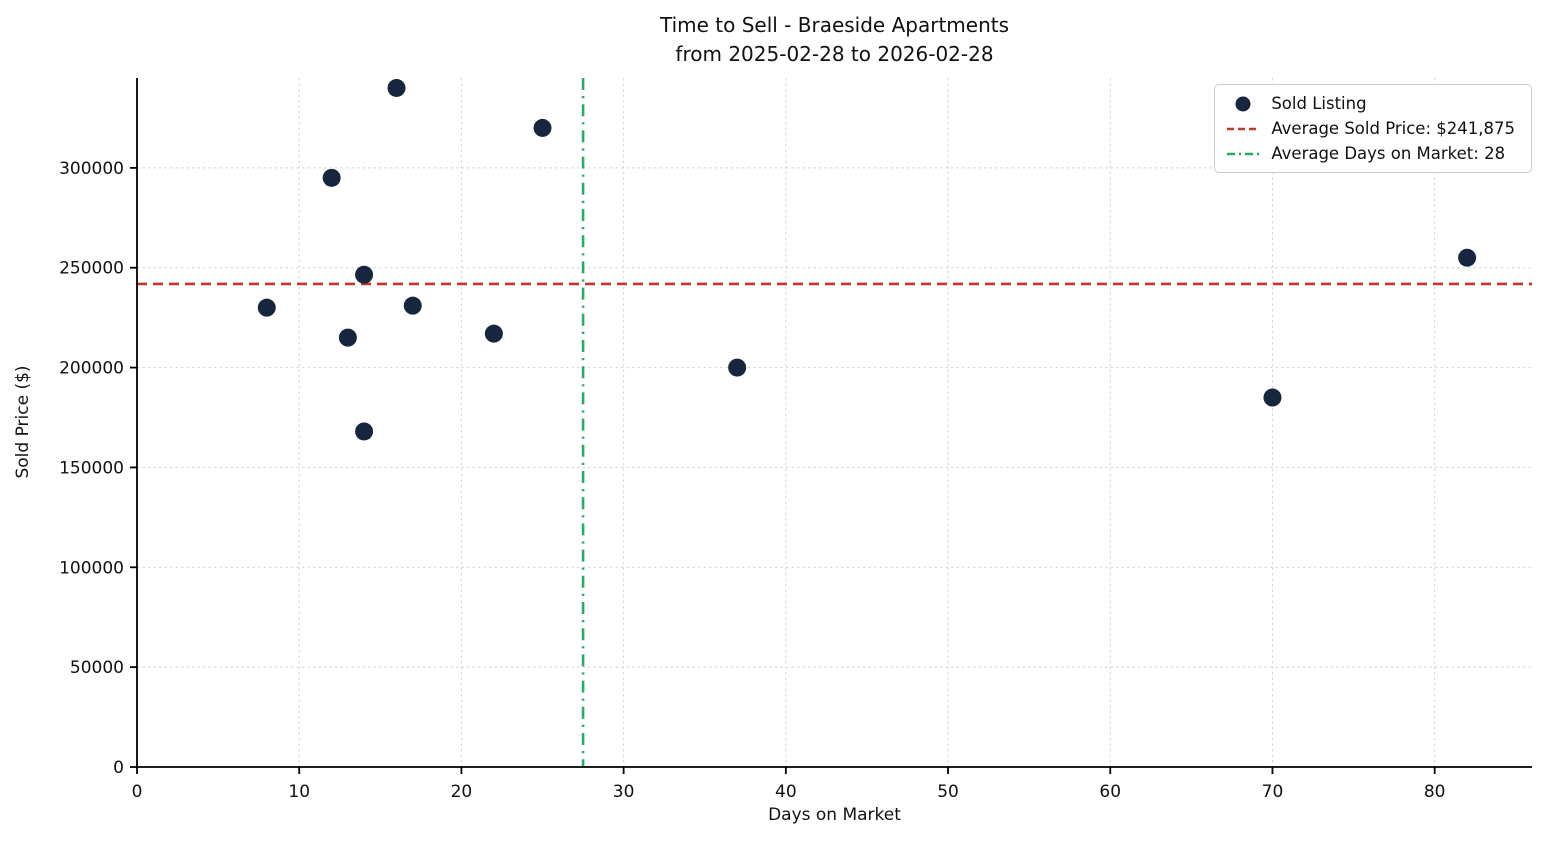 The image size is (1547, 845). What do you see at coordinates (1243, 128) in the screenshot?
I see `avg-sold-price-dashed-line-icon` at bounding box center [1243, 128].